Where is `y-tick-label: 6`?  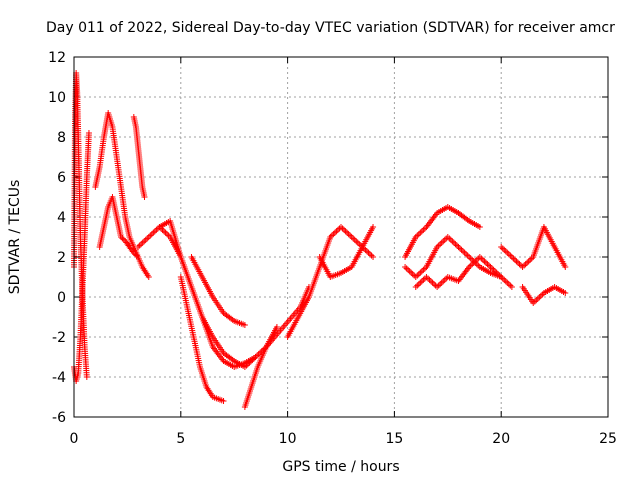
y-tick-label: 6 is located at coordinates (61, 178).